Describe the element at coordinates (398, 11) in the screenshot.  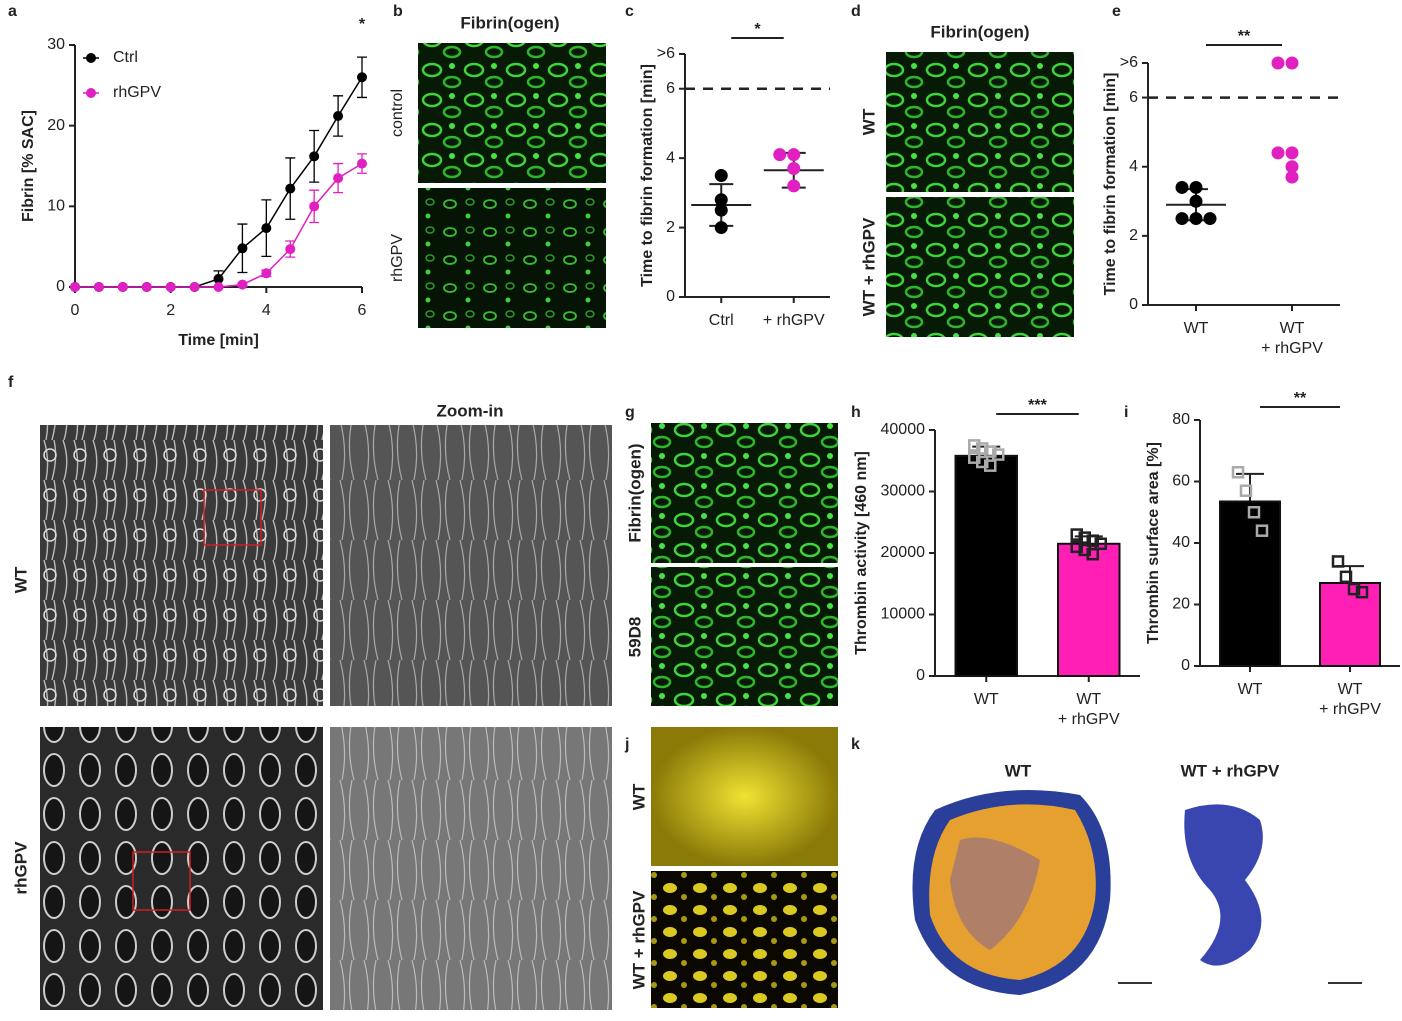
I see `panel-label: b` at that location.